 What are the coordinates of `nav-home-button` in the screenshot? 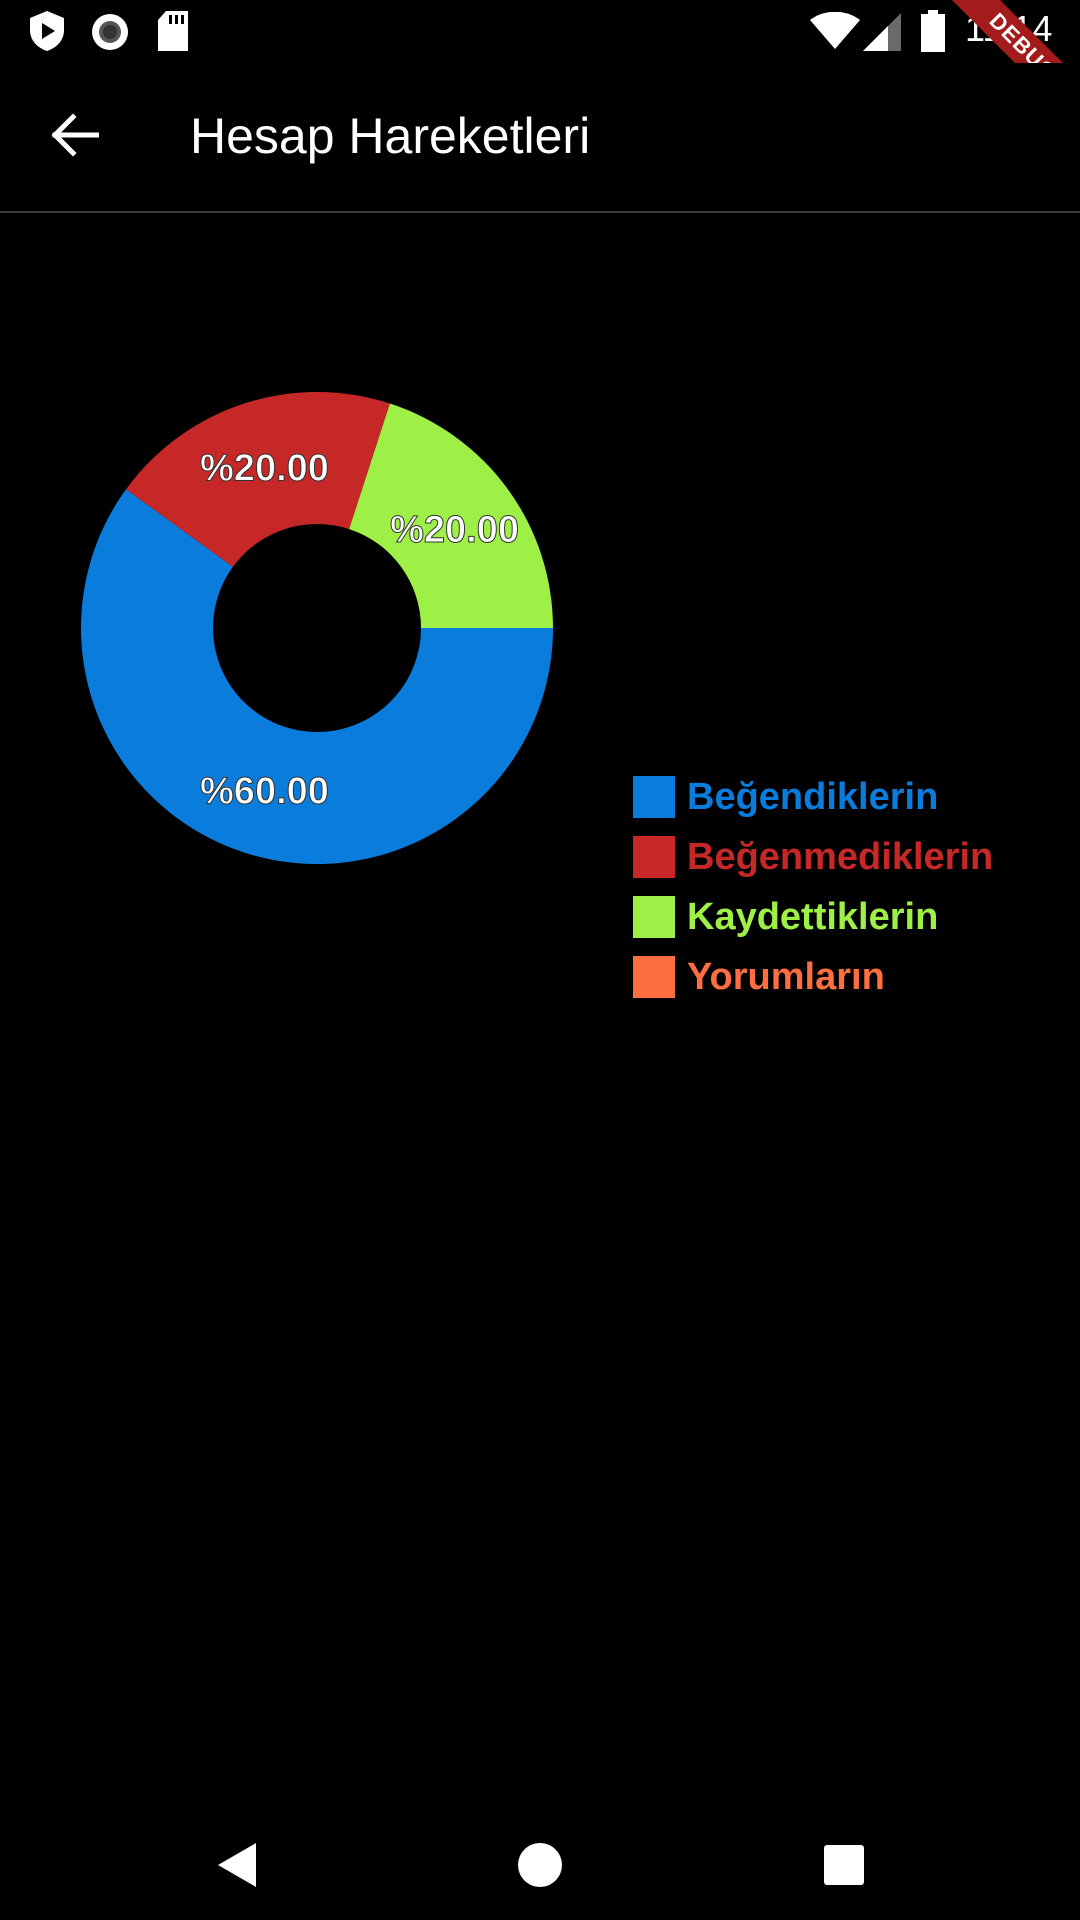 It's located at (540, 1865).